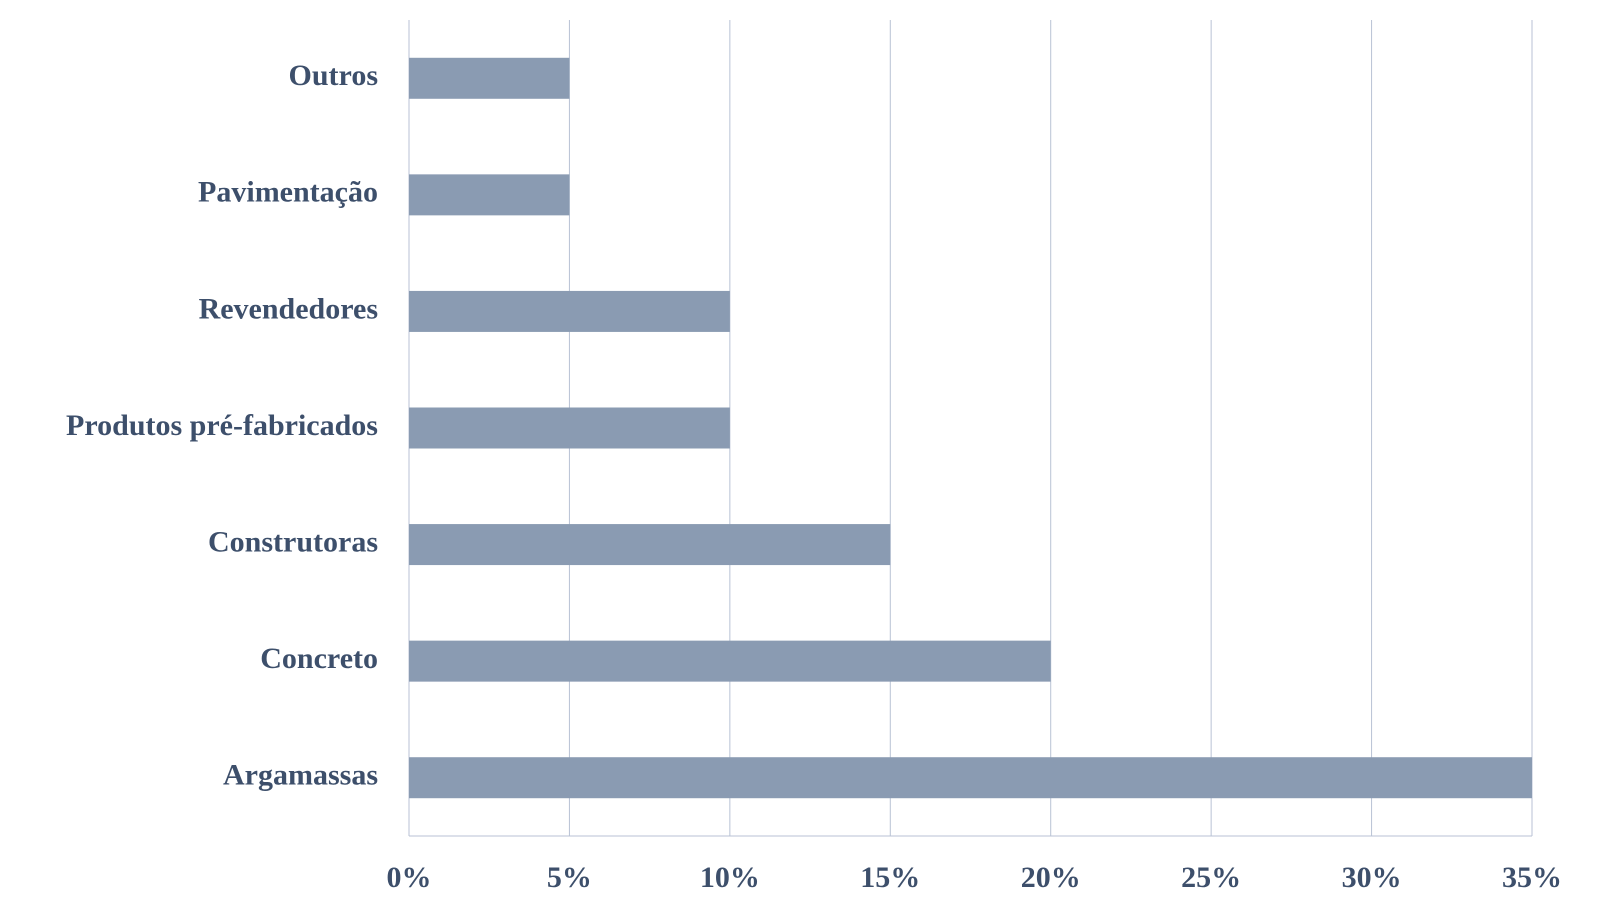 The height and width of the screenshot is (924, 1617). What do you see at coordinates (293, 541) in the screenshot?
I see `y-tick-label: Construtoras` at bounding box center [293, 541].